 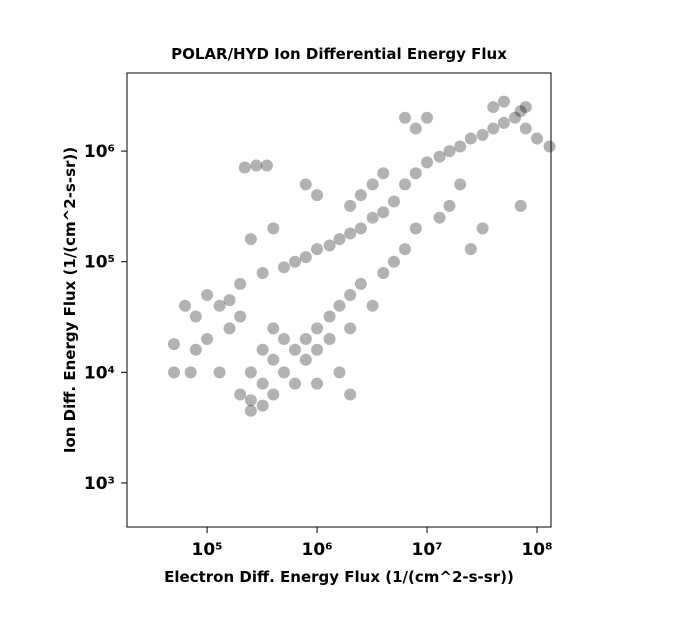 What do you see at coordinates (317, 550) in the screenshot?
I see `x-tick-label: 10⁶` at bounding box center [317, 550].